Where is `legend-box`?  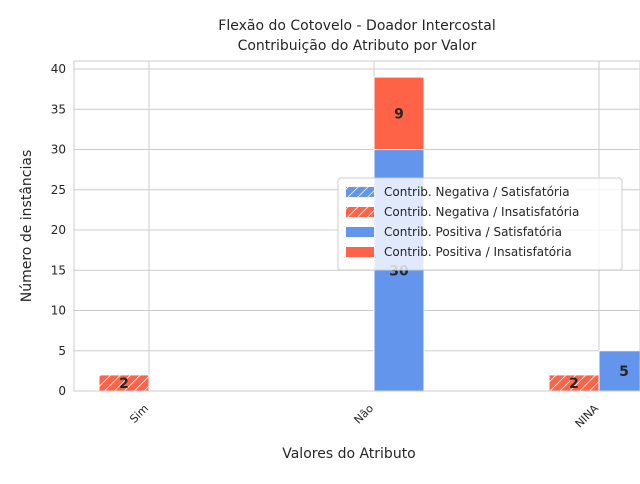
legend-box is located at coordinates (480, 224).